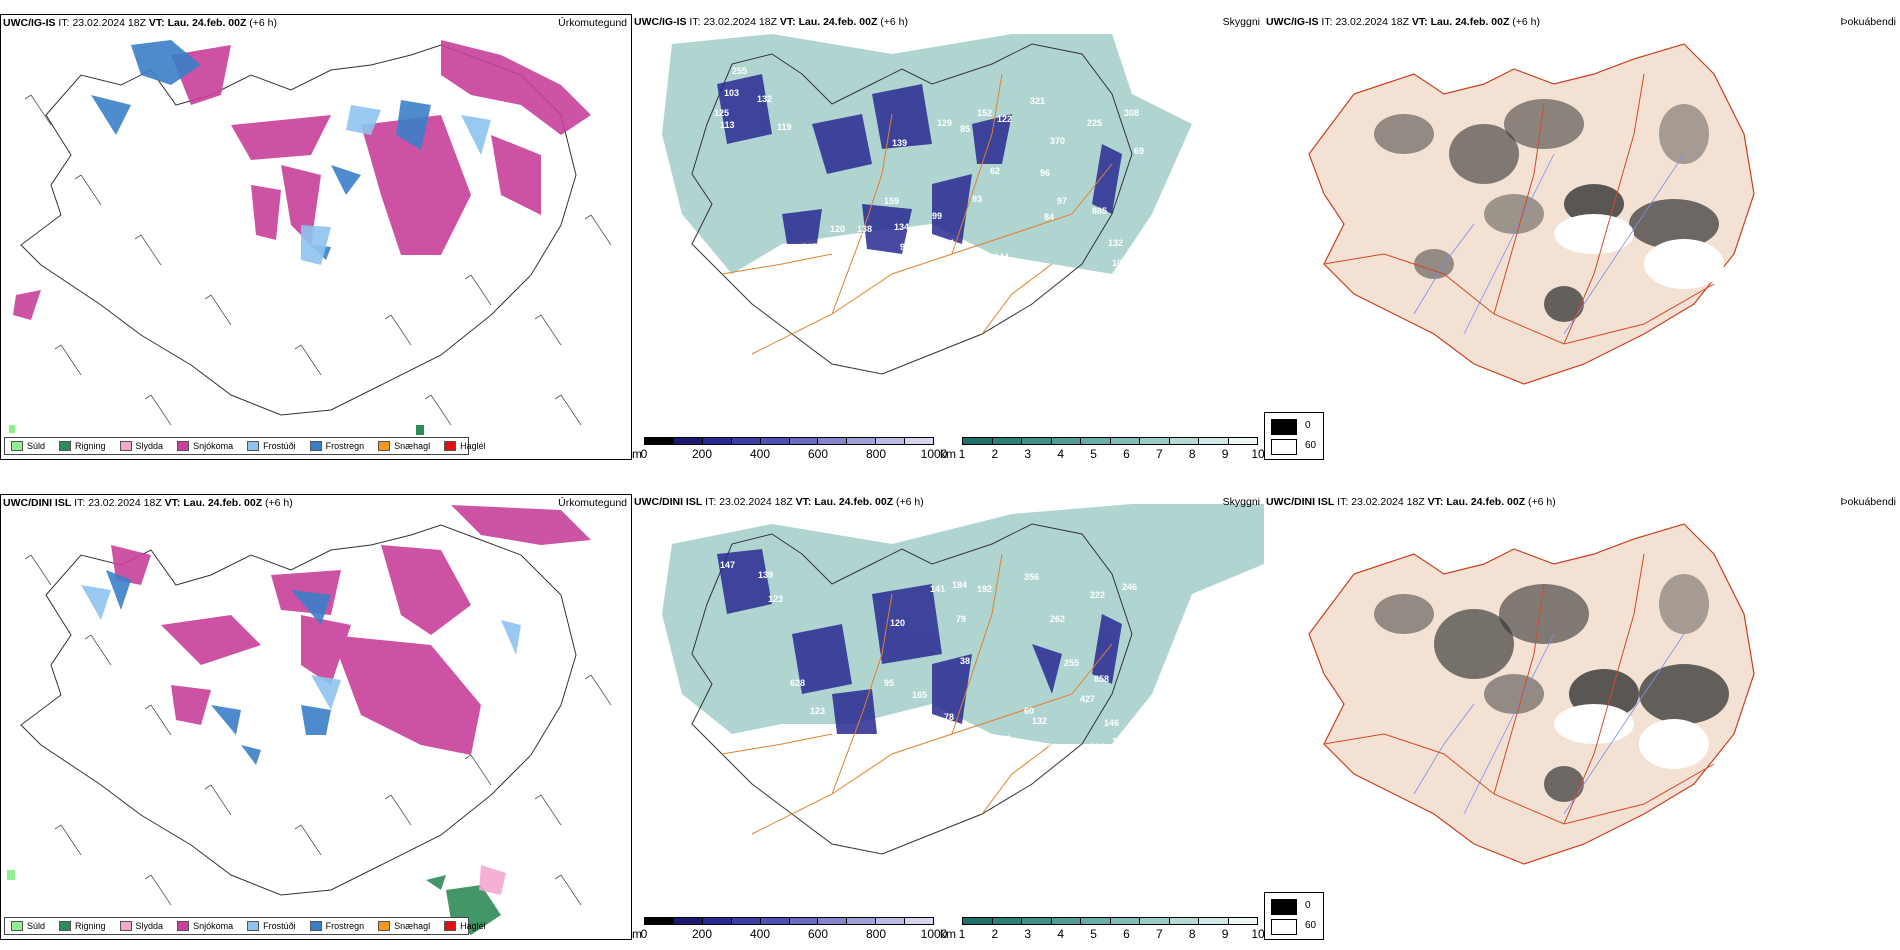  I want to click on visibility-ticks: 1 2 3 4 5 6 7 8 9 10, so click(1112, 454).